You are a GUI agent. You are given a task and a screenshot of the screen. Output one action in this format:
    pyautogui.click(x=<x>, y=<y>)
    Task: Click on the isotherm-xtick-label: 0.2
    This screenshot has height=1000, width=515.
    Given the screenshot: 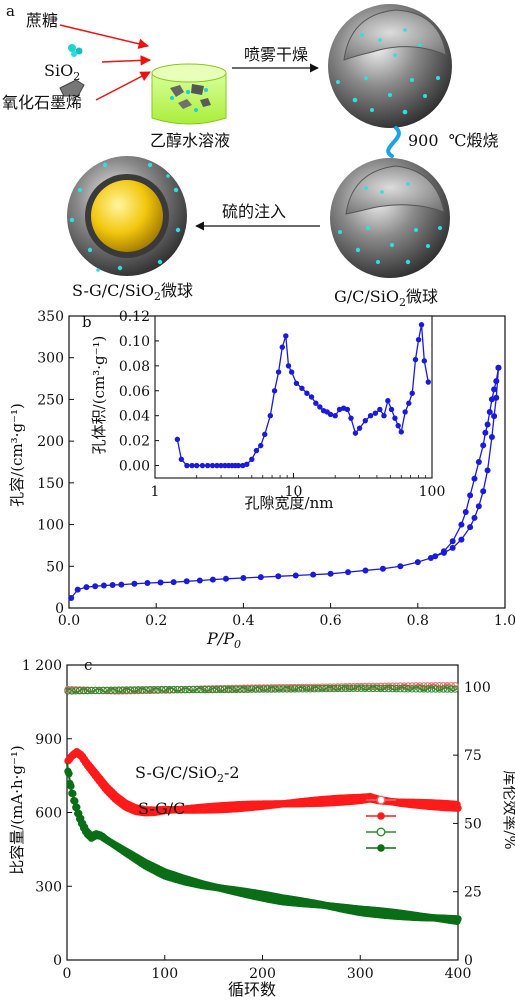 What is the action you would take?
    pyautogui.click(x=156, y=621)
    